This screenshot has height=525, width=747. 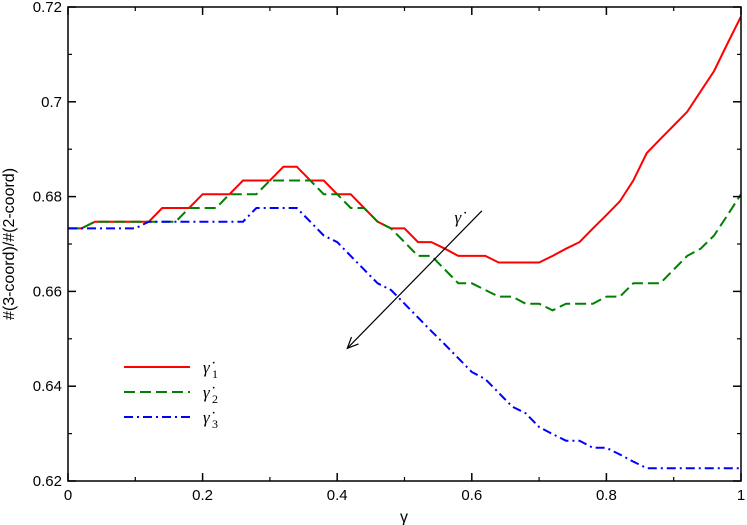 What do you see at coordinates (47, 197) in the screenshot?
I see `y-tick-label: 0.68` at bounding box center [47, 197].